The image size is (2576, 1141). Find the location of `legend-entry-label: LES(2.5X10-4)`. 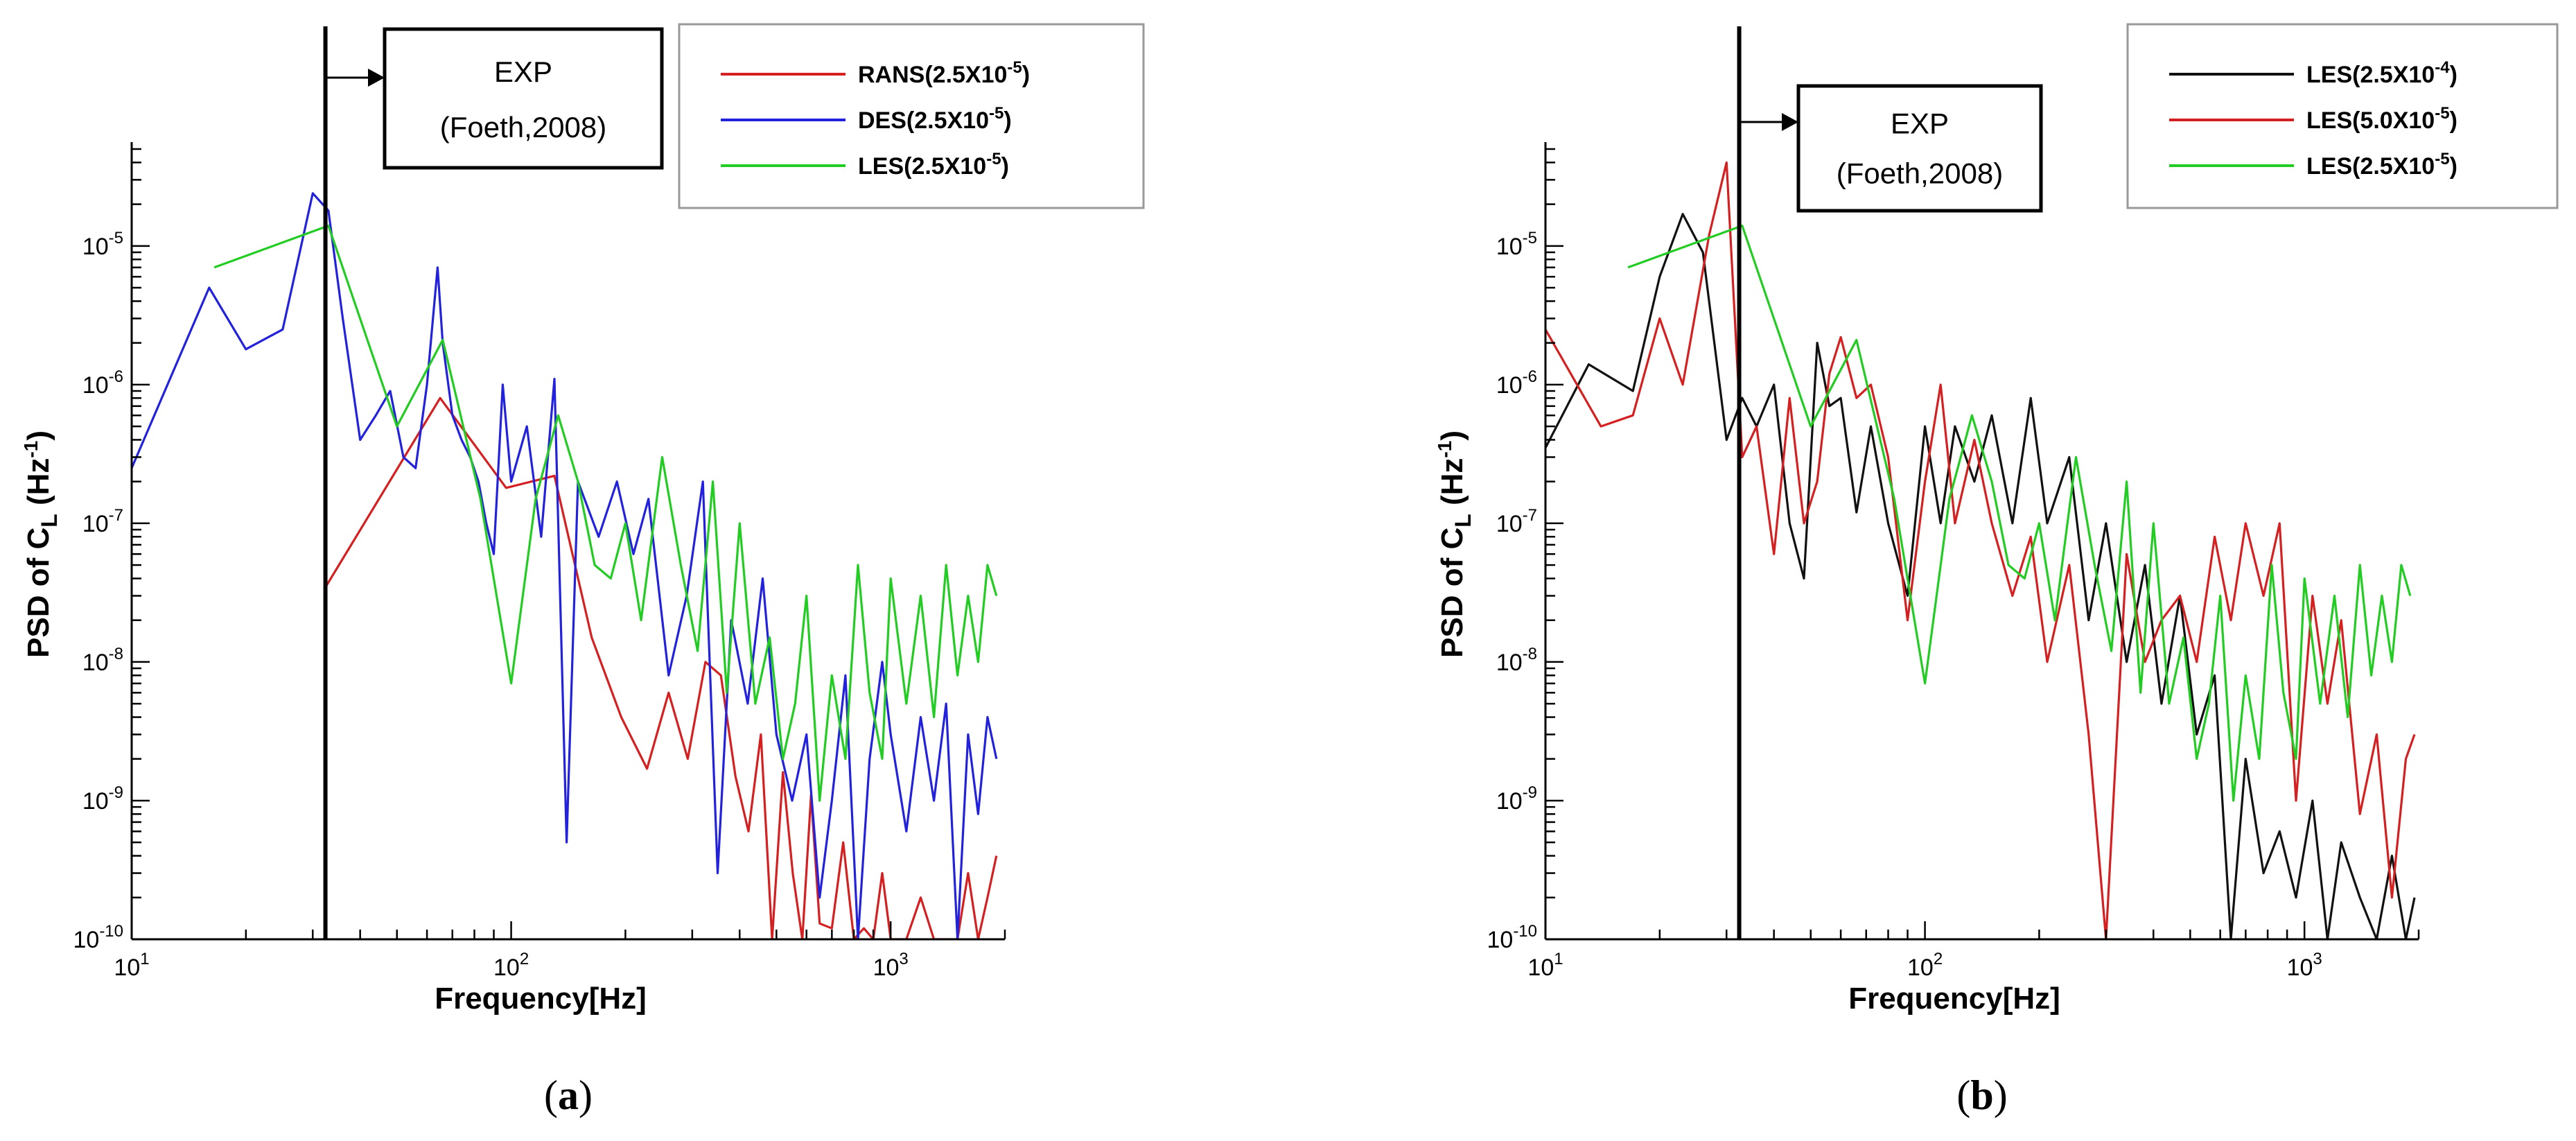

legend-entry-label: LES(2.5X10-4) is located at coordinates (2381, 73).